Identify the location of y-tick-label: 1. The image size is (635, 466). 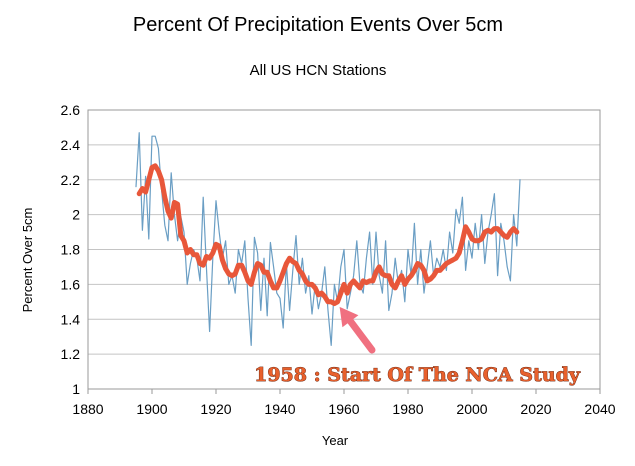
(76, 389).